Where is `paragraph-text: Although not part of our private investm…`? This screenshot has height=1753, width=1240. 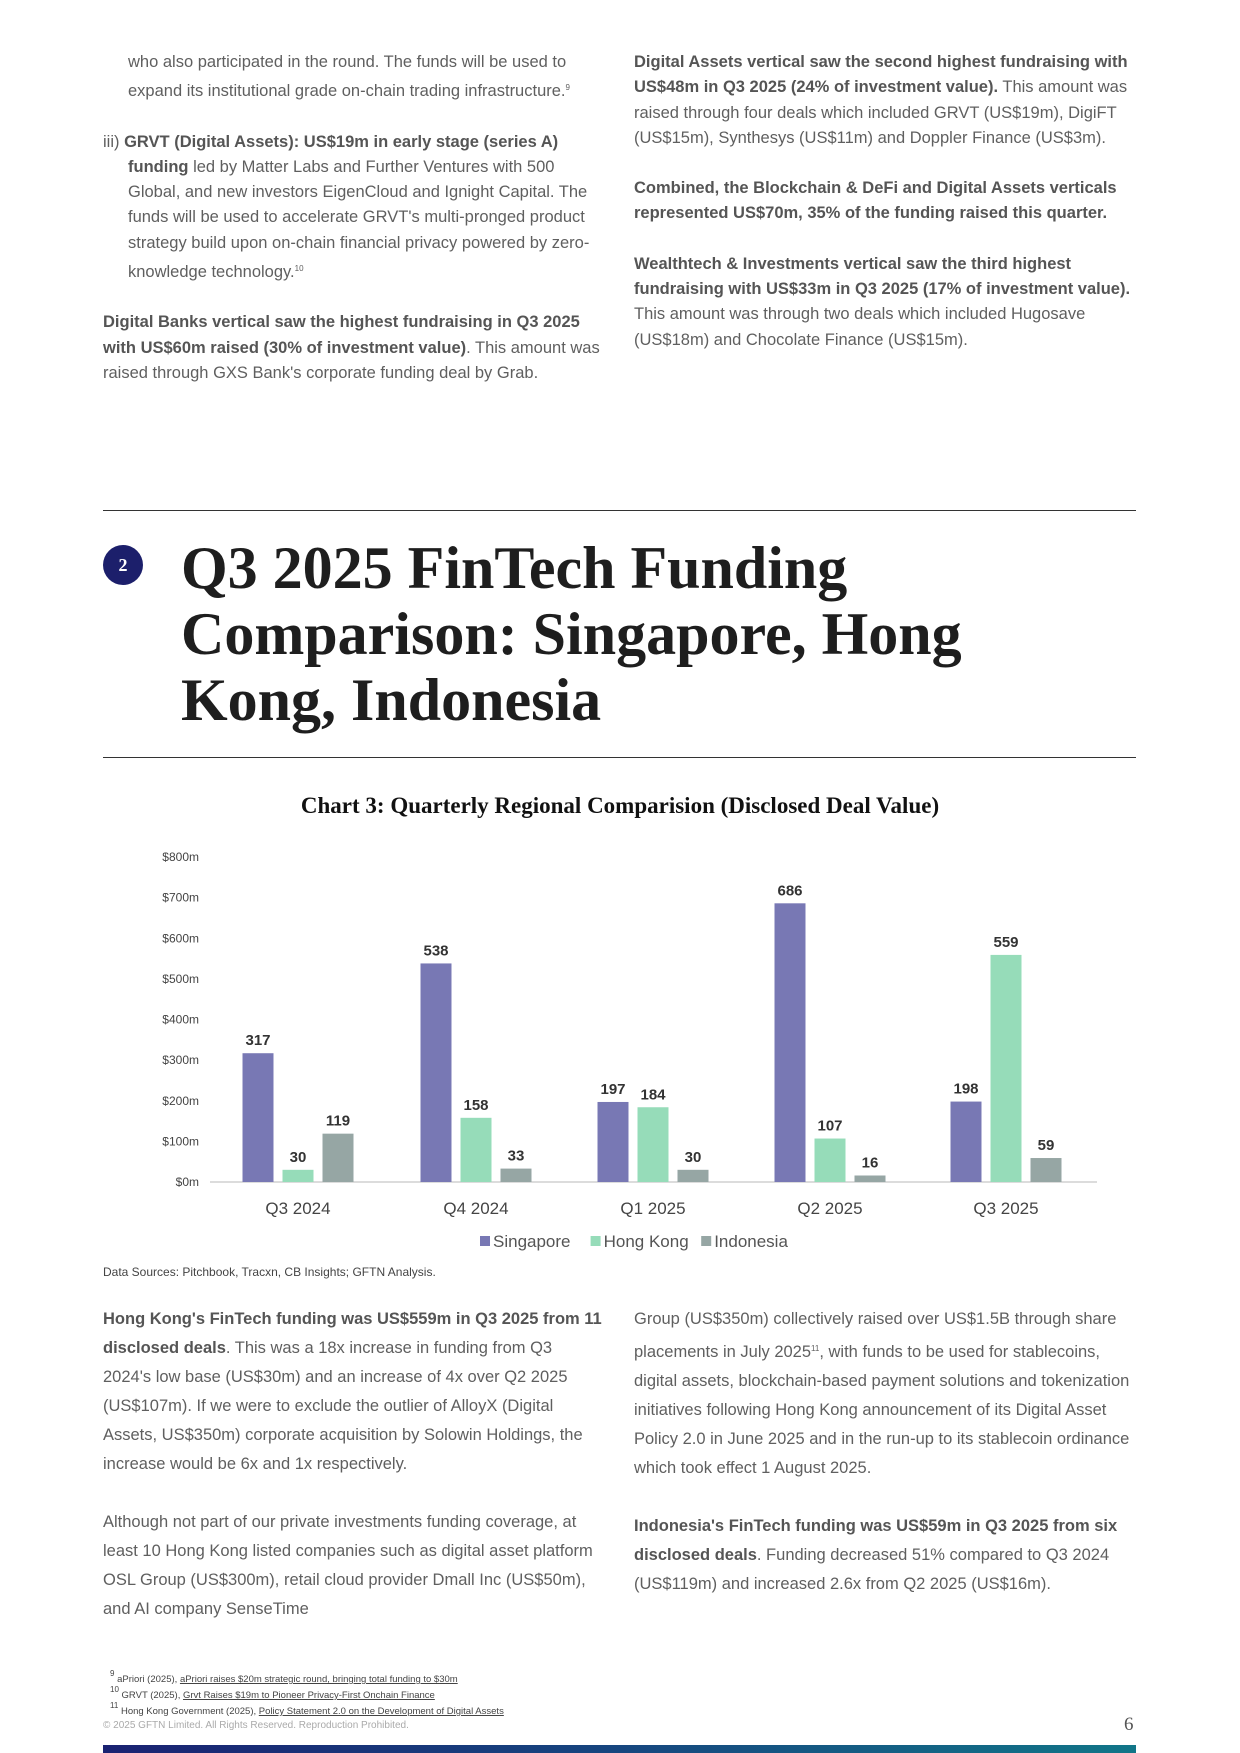
paragraph-text: Although not part of our private investm… is located at coordinates (348, 1565).